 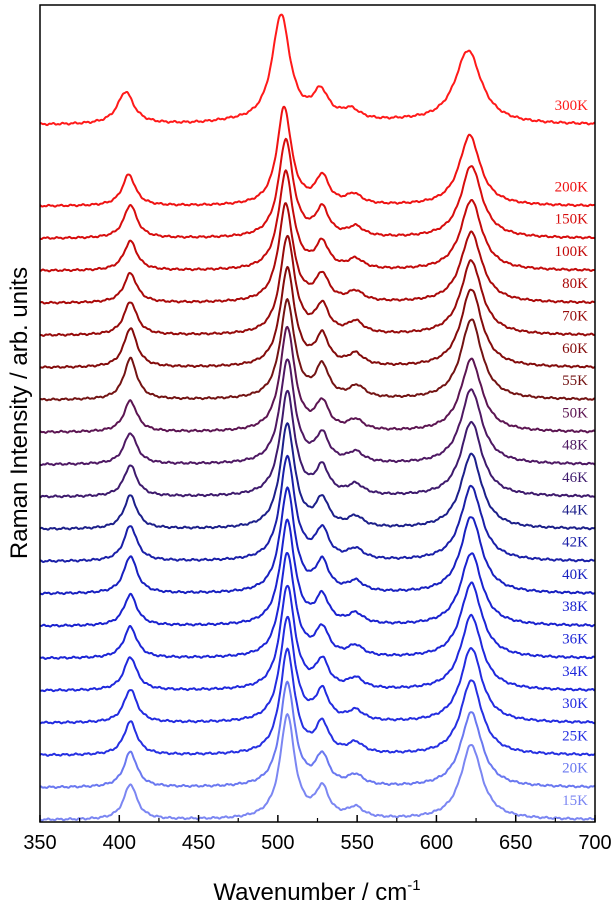 I want to click on series-label-25K: 25K, so click(x=575, y=736).